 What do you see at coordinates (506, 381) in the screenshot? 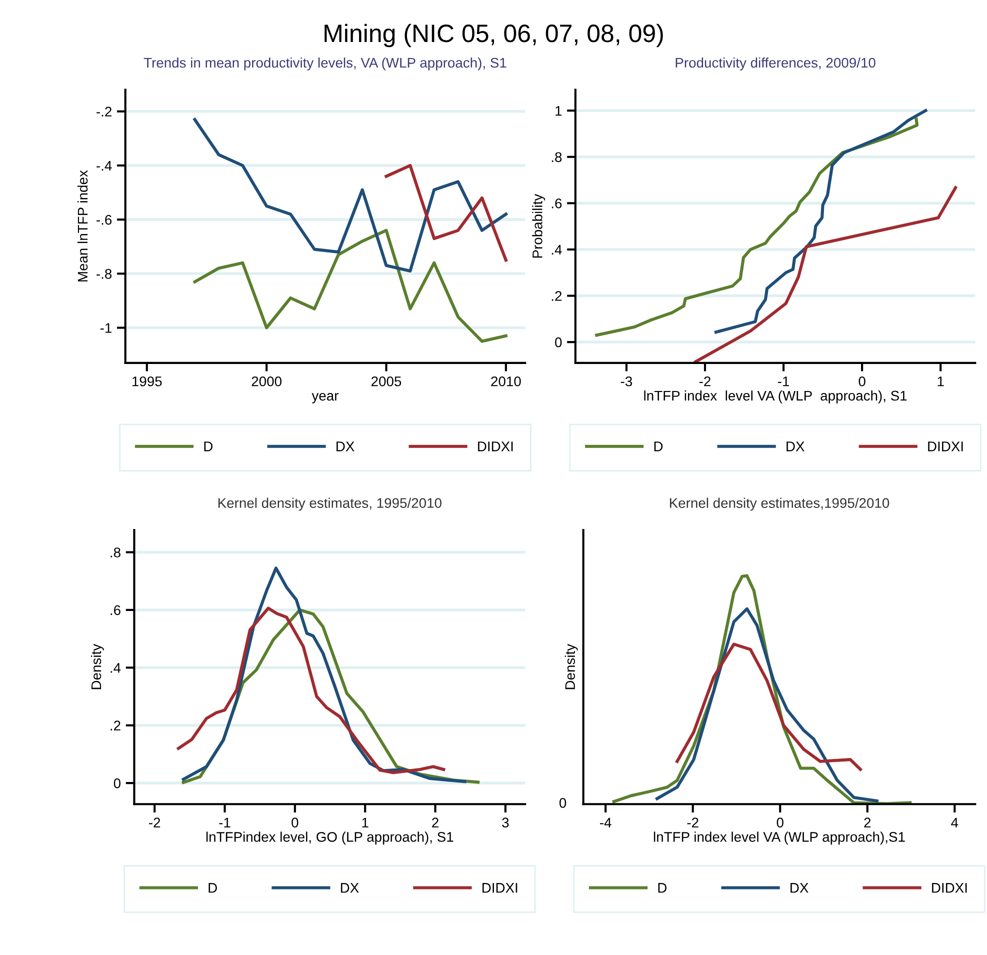
I see `x-tick-label: 2010` at bounding box center [506, 381].